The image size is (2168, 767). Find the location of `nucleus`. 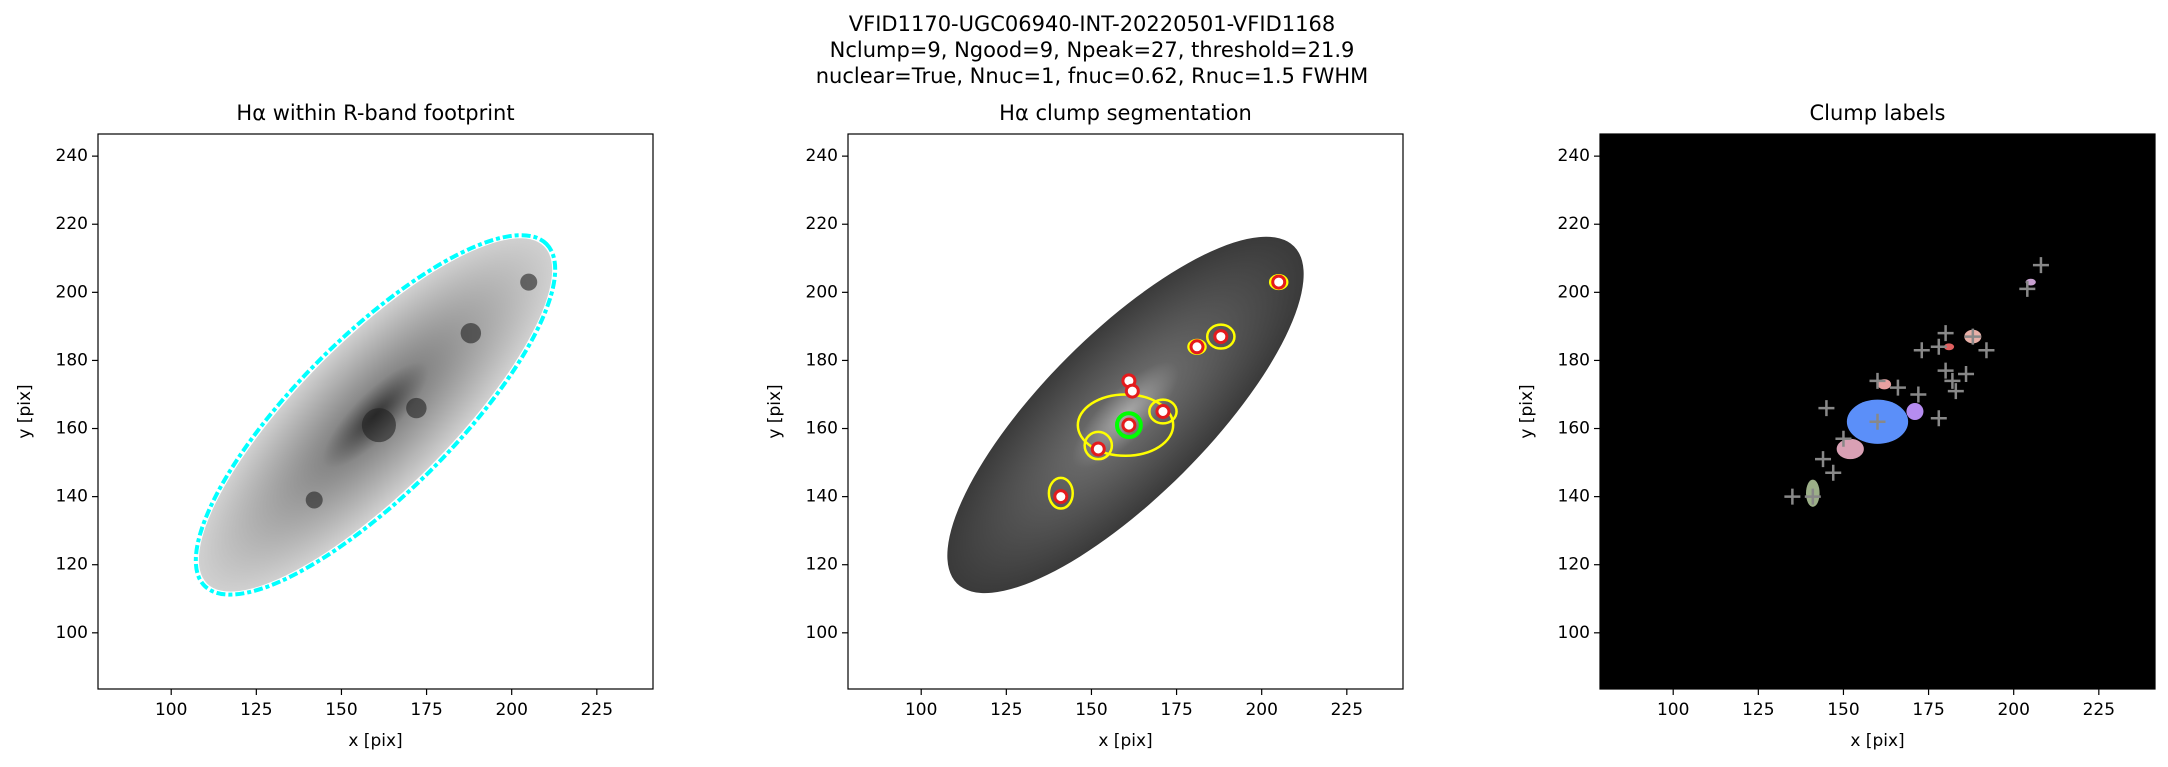

nucleus is located at coordinates (1128, 425).